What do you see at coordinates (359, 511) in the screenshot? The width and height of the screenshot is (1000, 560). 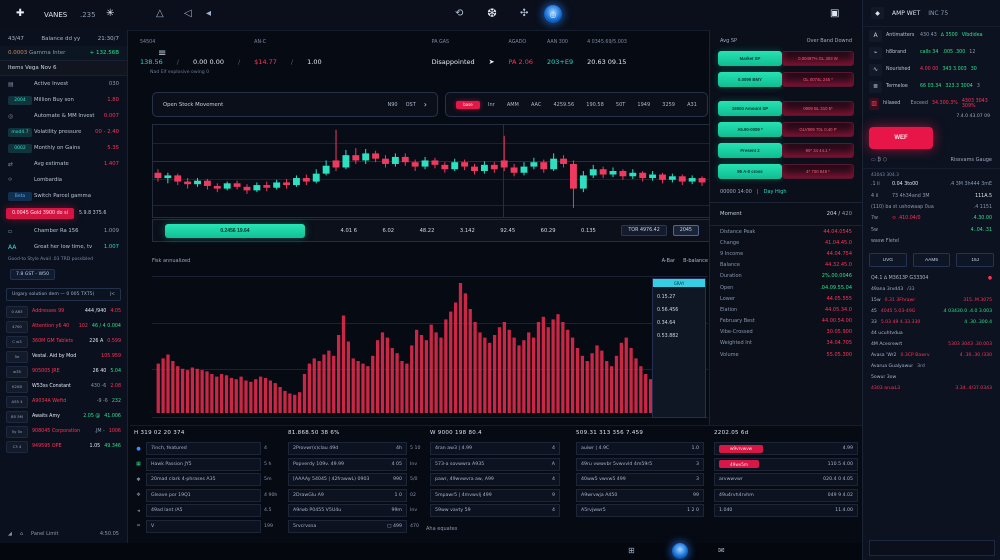 I see `table-row: A9rwb P0455 V5U4u 99m Inv` at bounding box center [359, 511].